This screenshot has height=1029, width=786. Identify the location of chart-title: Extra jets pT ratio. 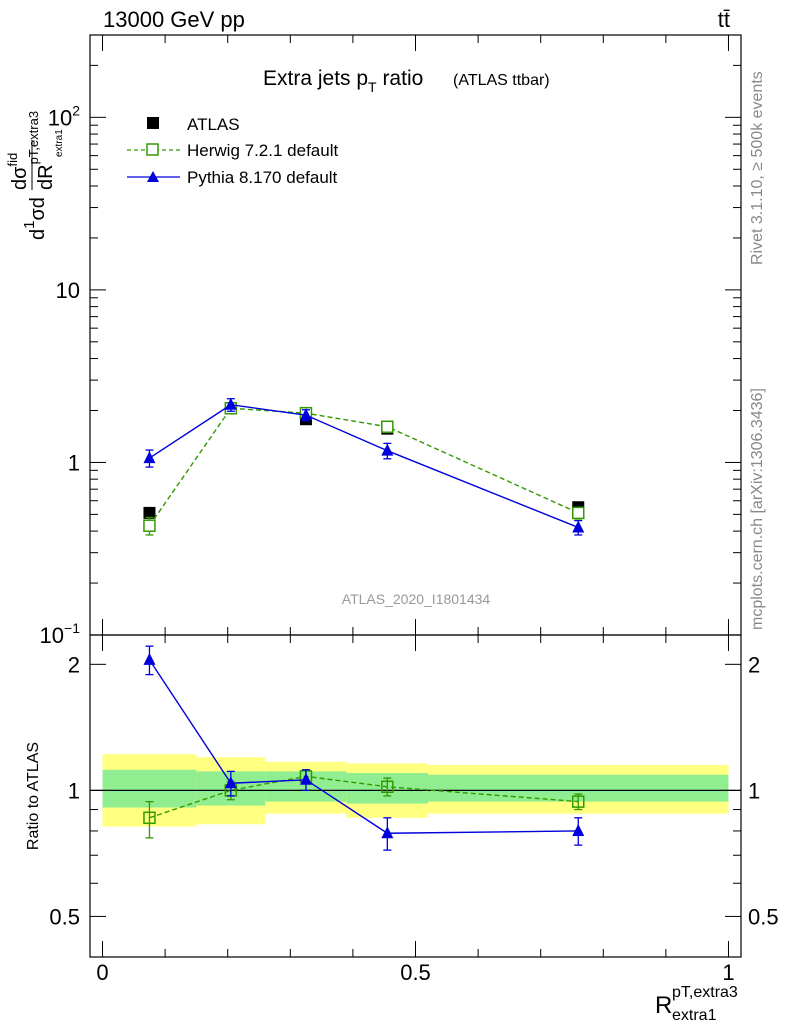
(343, 81).